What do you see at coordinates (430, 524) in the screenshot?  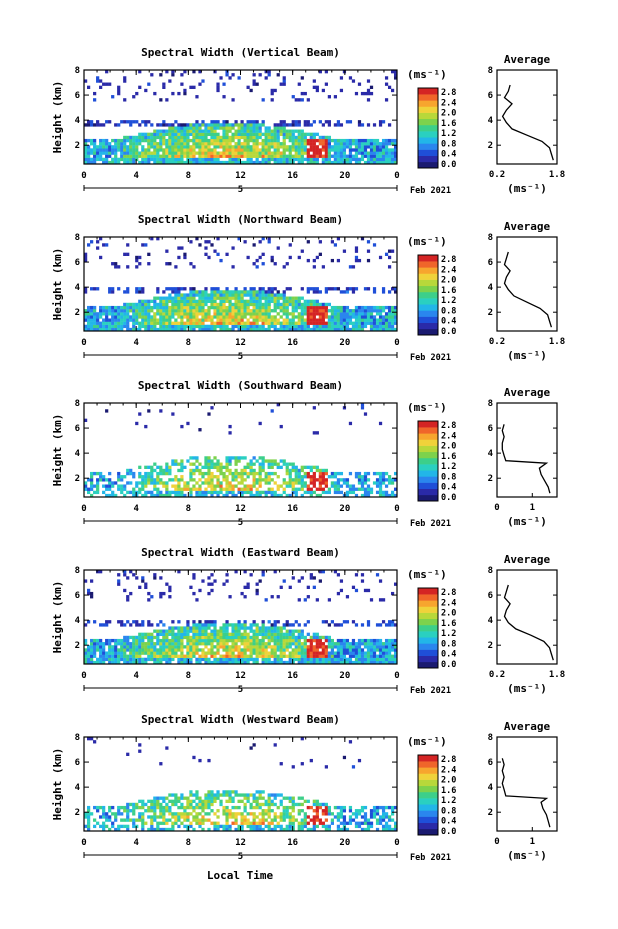 I see `date-label: Feb 2021` at bounding box center [430, 524].